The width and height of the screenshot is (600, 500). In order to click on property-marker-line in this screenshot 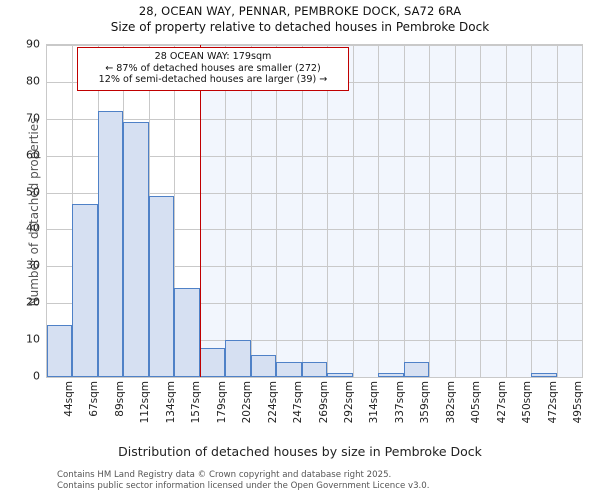, I will do `click(200, 211)`.